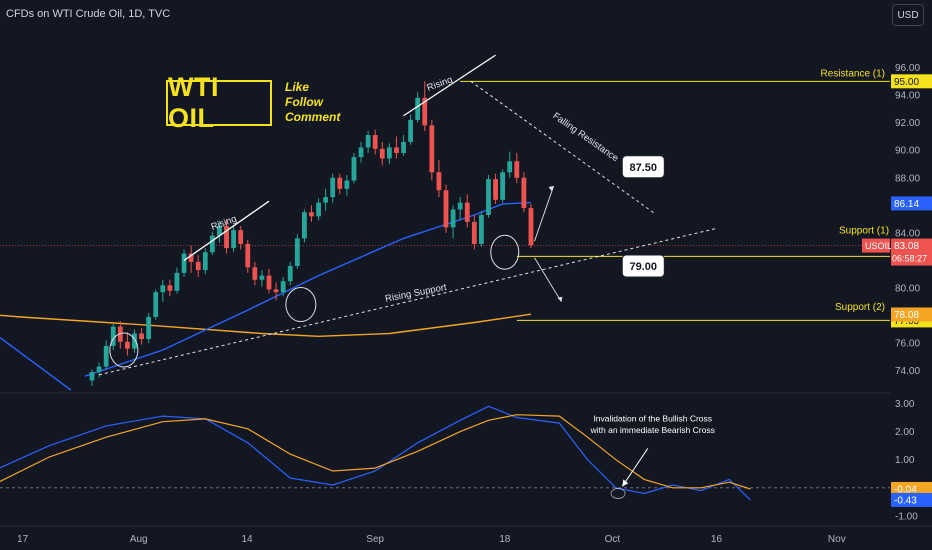 The width and height of the screenshot is (932, 550). I want to click on osc-fast-line, so click(375, 453).